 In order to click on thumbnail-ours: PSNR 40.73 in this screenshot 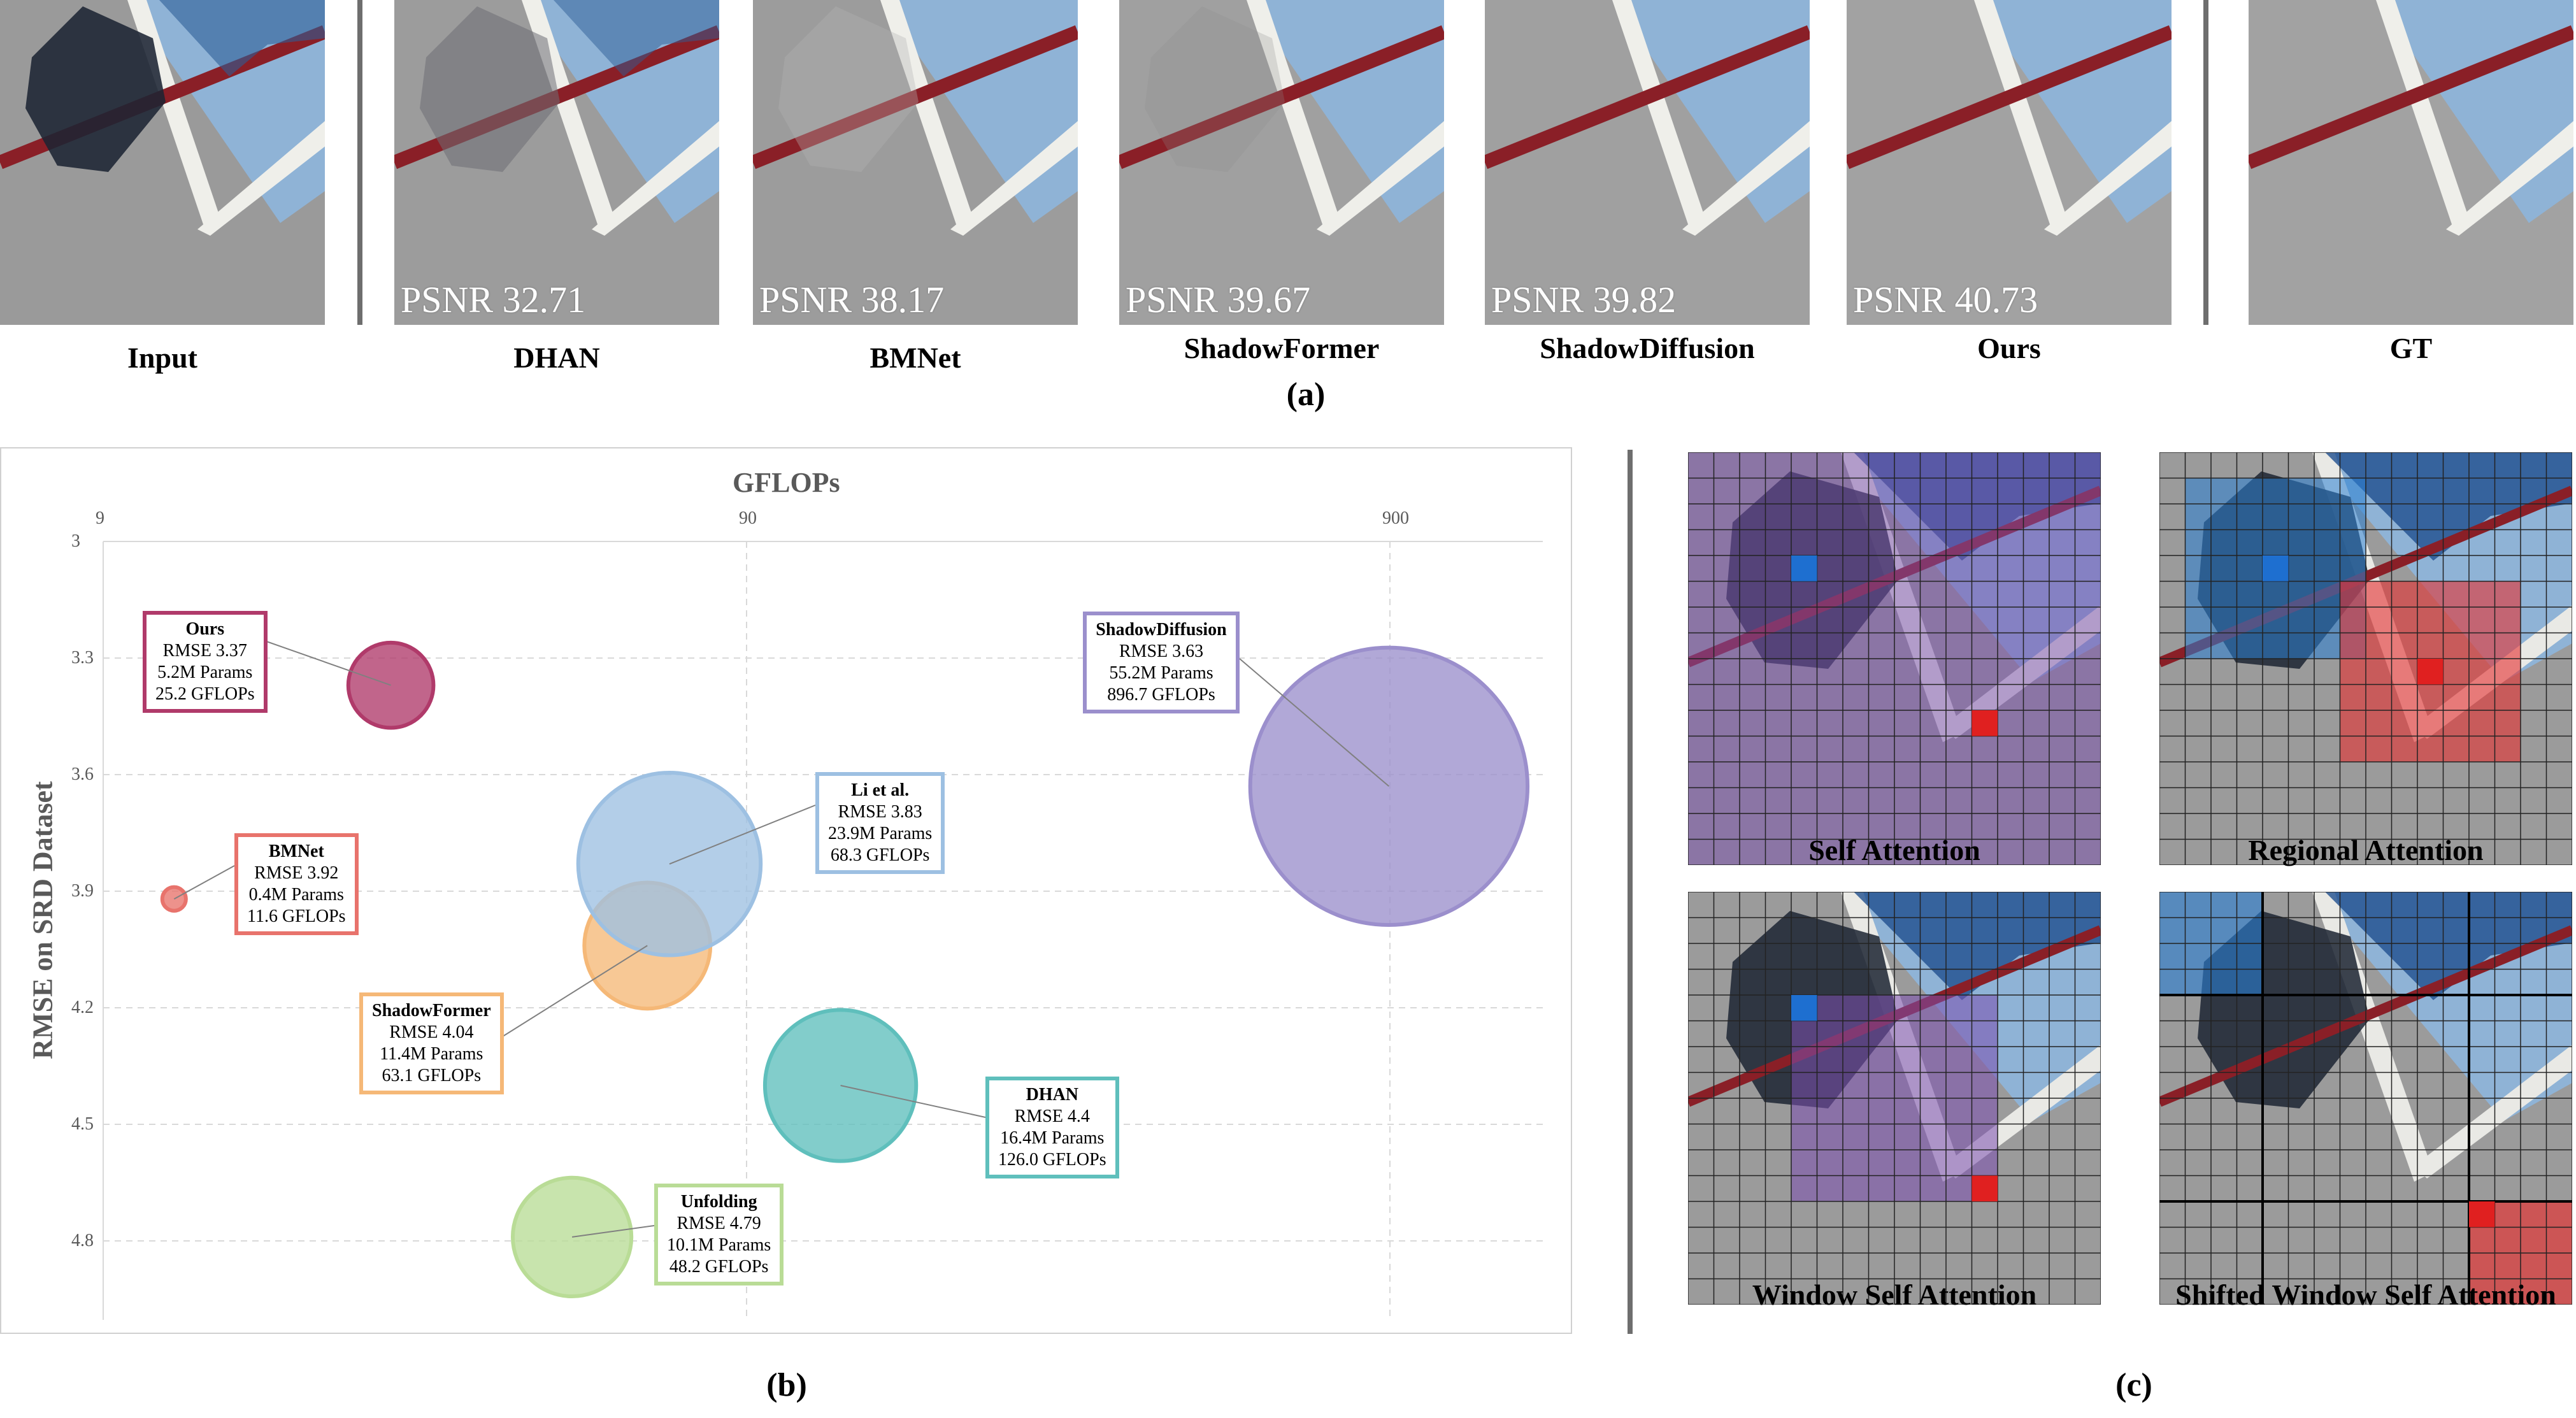, I will do `click(2009, 162)`.